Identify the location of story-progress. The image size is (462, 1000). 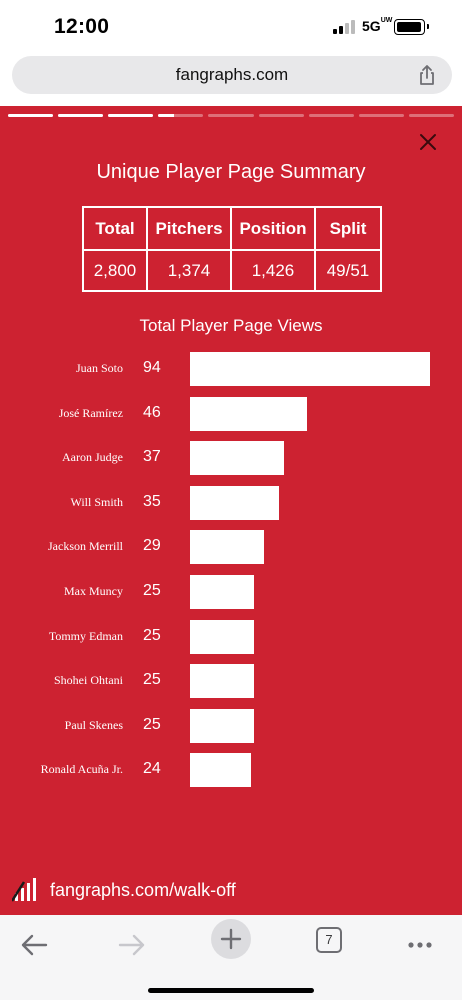
(231, 116).